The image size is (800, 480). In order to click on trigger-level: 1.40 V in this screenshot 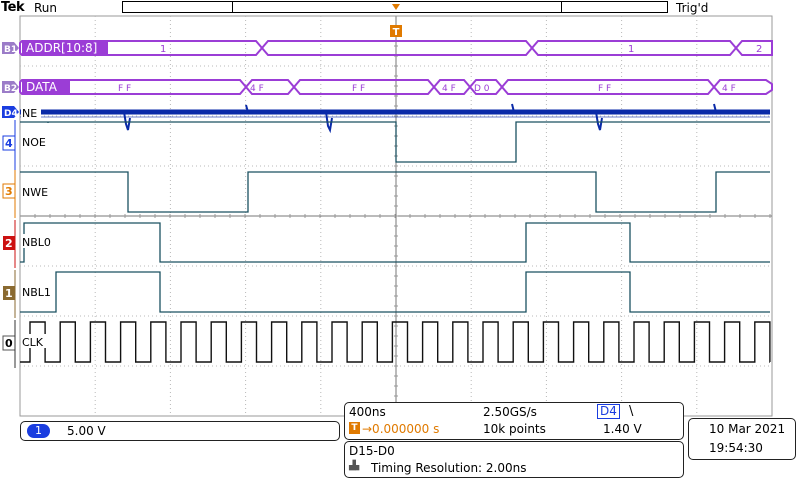, I will do `click(622, 429)`.